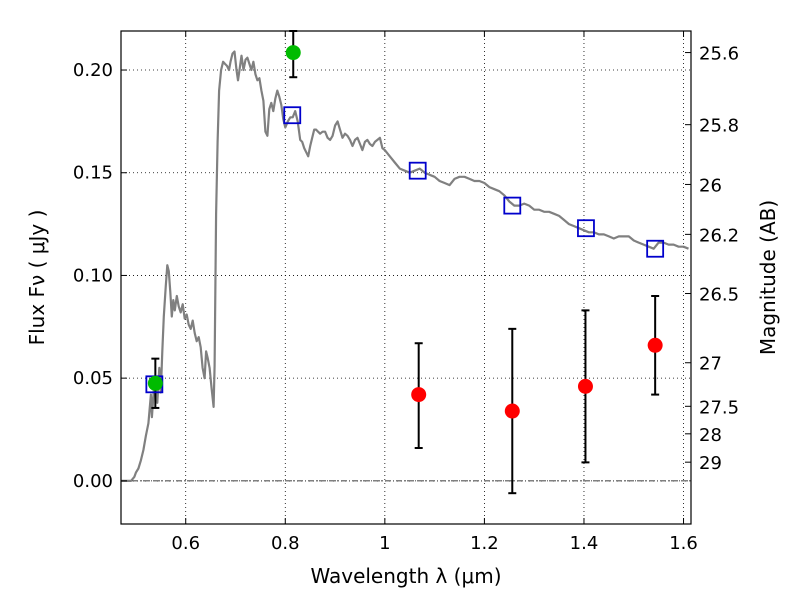  Describe the element at coordinates (710, 185) in the screenshot. I see `y2-tick-label-2: 26` at that location.